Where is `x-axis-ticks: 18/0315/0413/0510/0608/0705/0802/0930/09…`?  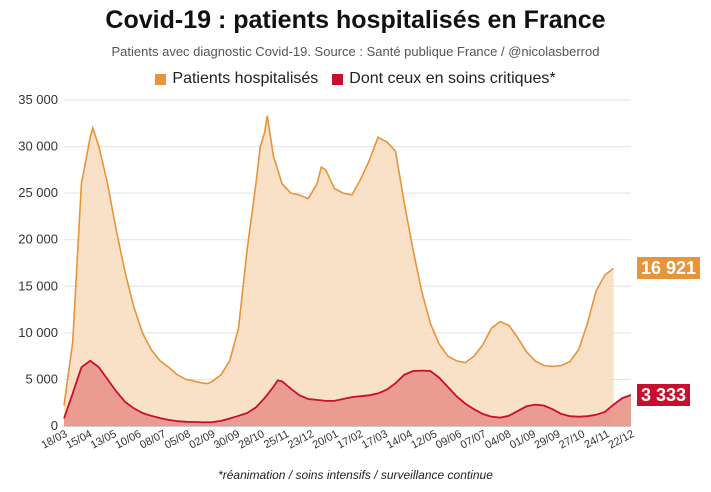 x-axis-ticks: 18/0315/0413/0510/0608/0705/0802/0930/09… is located at coordinates (337, 440).